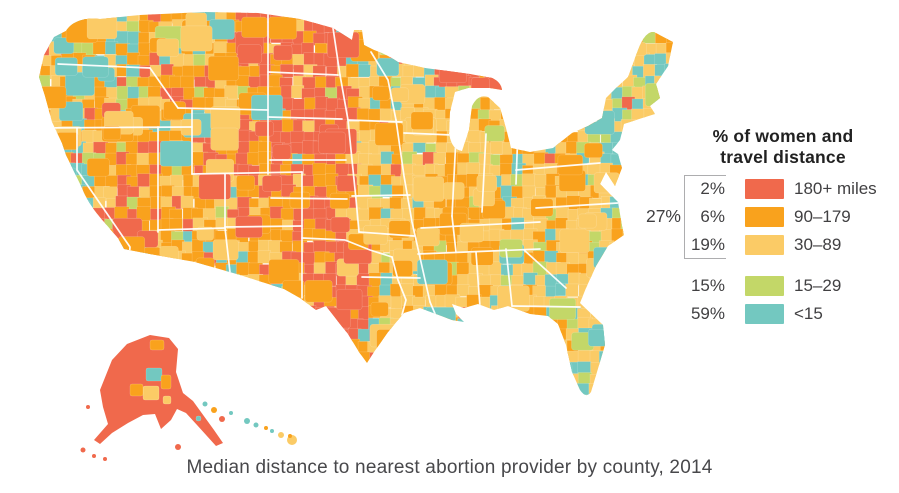 Image resolution: width=899 pixels, height=493 pixels. Describe the element at coordinates (188, 431) in the screenshot. I see `map-islands-and-hawaii` at that location.